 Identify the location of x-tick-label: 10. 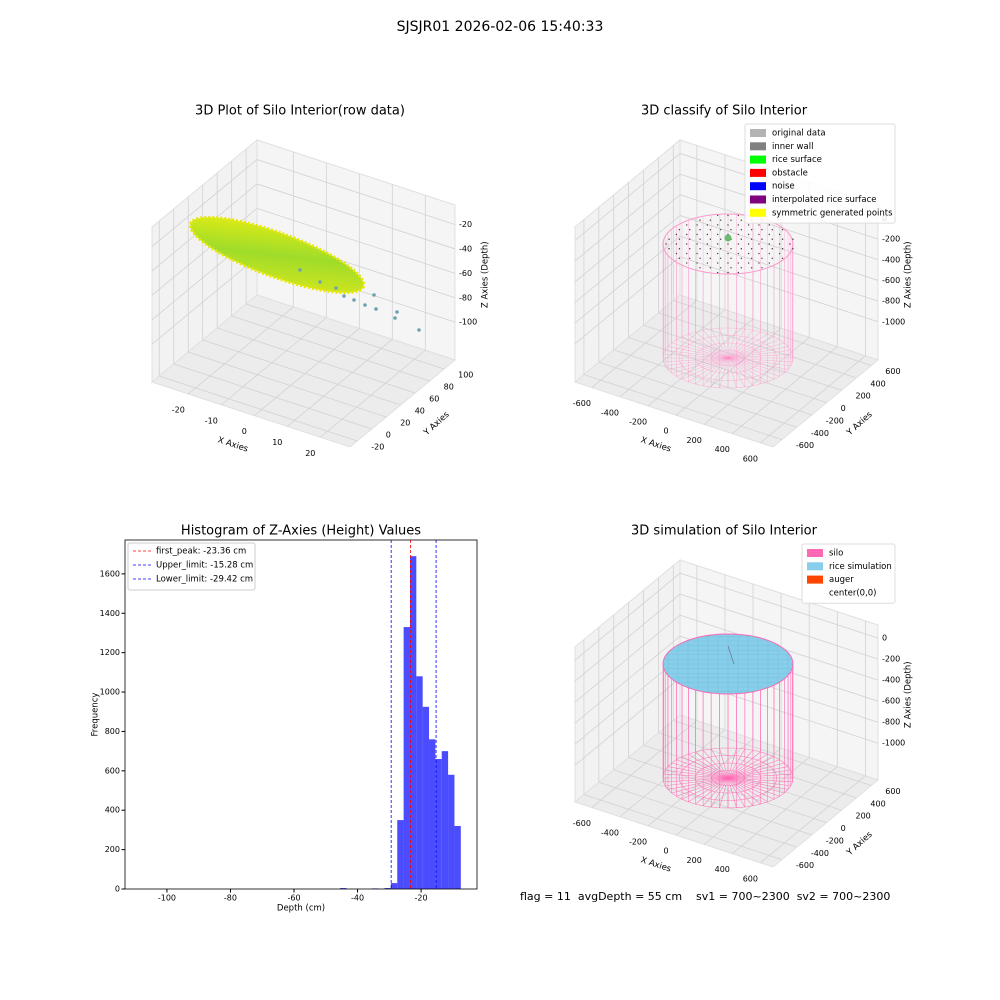
(277, 442).